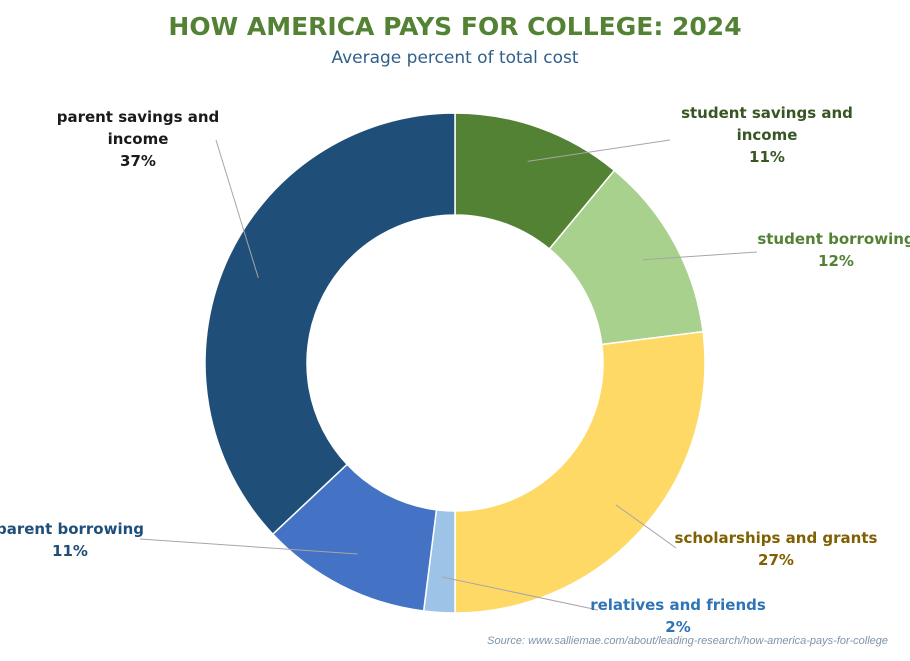  I want to click on slice-value-label: 37%, so click(138, 161).